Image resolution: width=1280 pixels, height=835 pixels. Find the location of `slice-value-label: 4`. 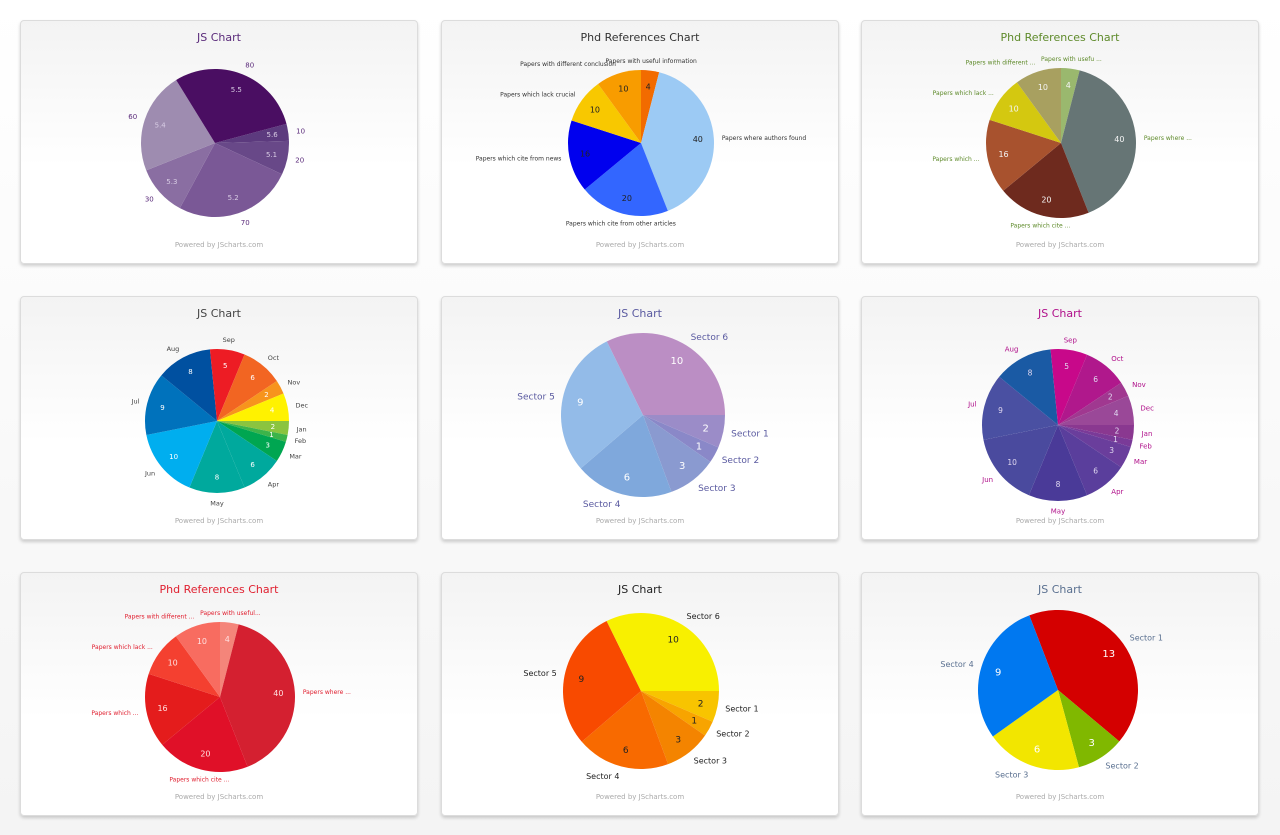

slice-value-label: 4 is located at coordinates (272, 410).